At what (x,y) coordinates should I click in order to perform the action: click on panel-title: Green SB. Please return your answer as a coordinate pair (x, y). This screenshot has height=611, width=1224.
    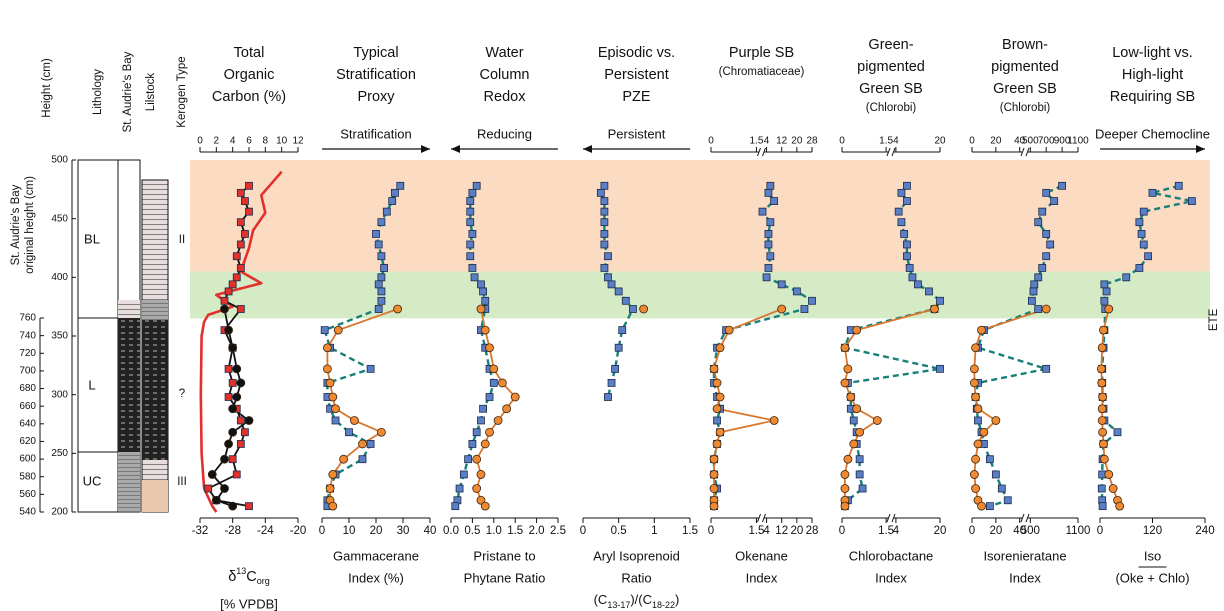
    Looking at the image, I should click on (891, 89).